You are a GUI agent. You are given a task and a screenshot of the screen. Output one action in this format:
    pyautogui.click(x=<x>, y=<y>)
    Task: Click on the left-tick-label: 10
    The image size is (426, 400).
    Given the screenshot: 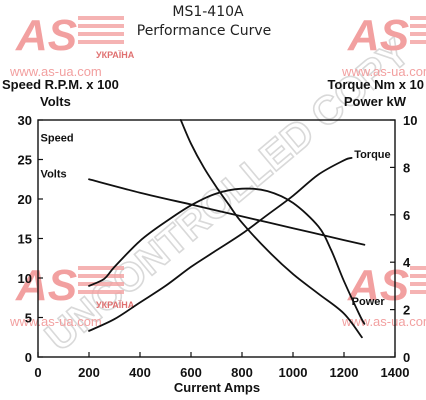 What is the action you would take?
    pyautogui.click(x=25, y=278)
    